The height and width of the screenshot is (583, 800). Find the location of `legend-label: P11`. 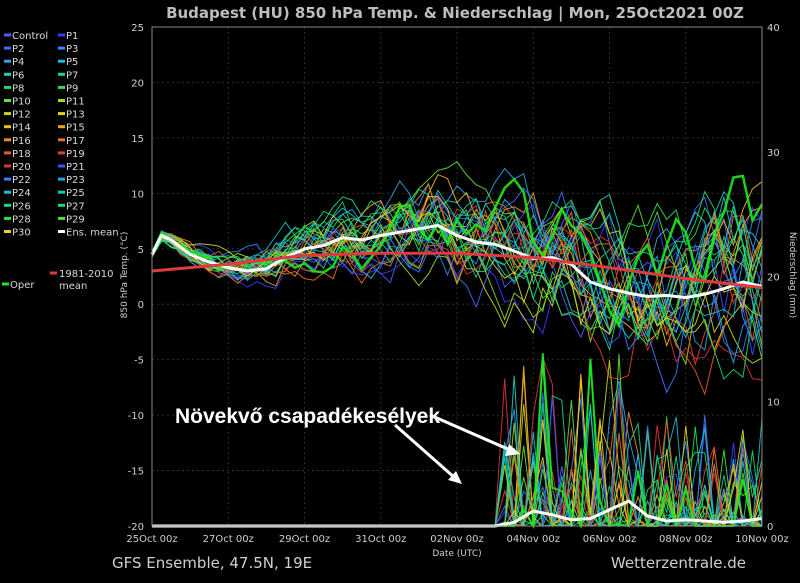

legend-label: P11 is located at coordinates (75, 102).